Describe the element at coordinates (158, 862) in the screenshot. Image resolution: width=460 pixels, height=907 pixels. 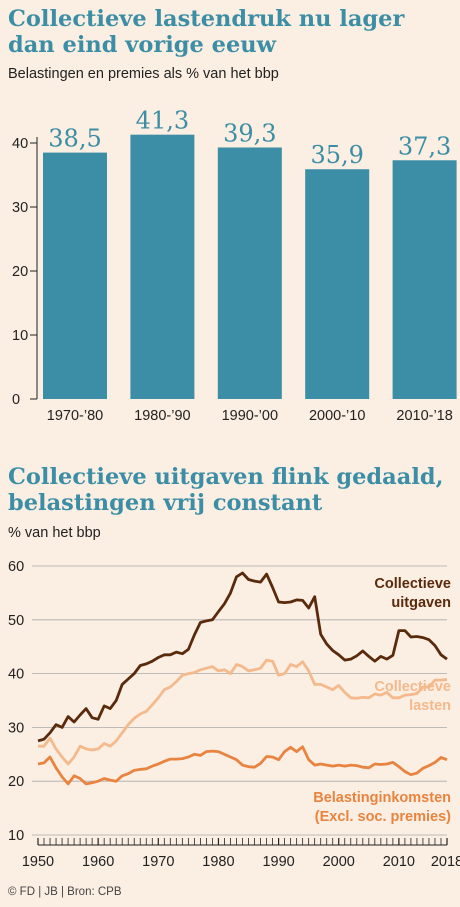
I see `x-tick-label: 1970` at that location.